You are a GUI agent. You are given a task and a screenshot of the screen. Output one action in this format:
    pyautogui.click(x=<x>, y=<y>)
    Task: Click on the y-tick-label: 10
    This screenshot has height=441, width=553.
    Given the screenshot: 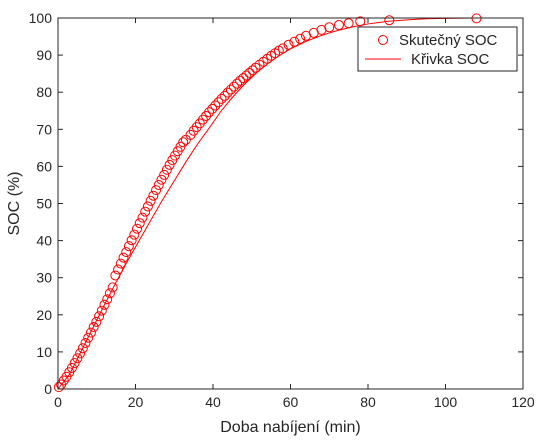 What is the action you would take?
    pyautogui.click(x=44, y=352)
    